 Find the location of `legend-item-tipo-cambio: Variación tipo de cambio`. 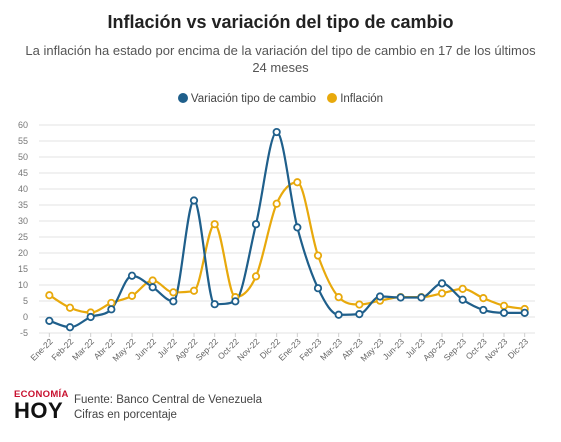

legend-item-tipo-cambio: Variación tipo de cambio is located at coordinates (247, 99).